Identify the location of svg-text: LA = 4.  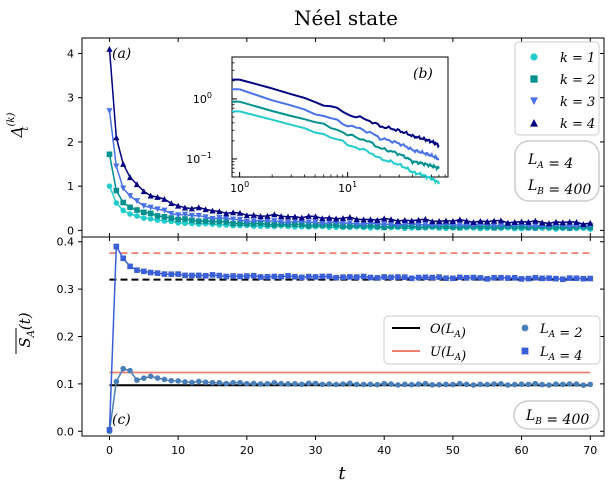
(550, 162).